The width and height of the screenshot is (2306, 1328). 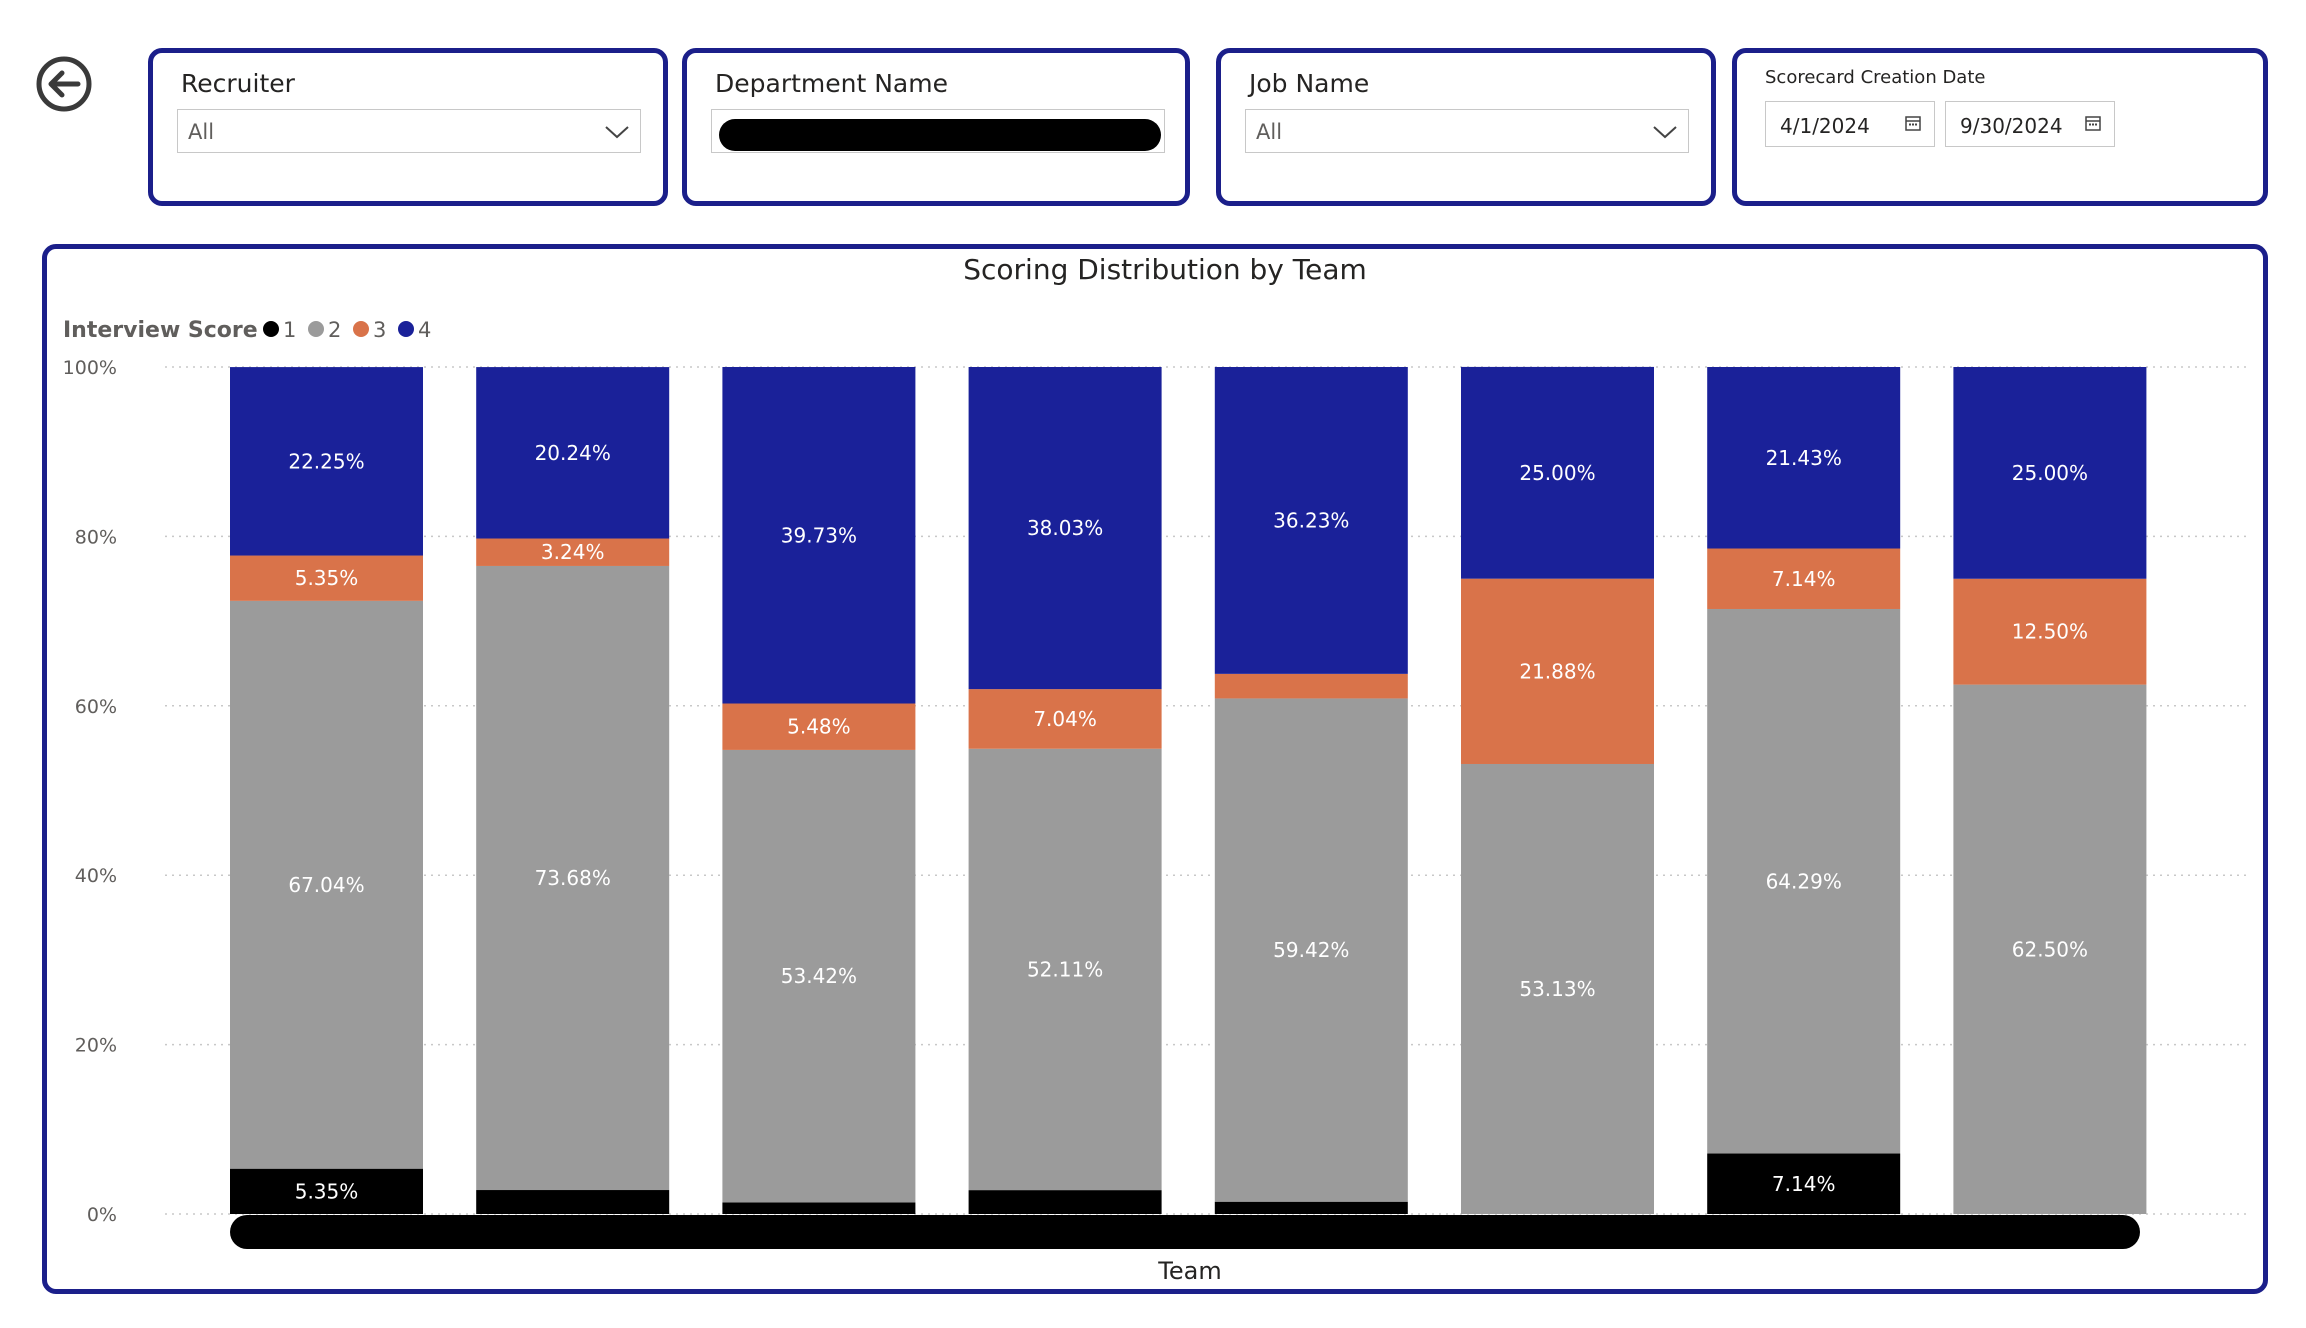 What do you see at coordinates (831, 83) in the screenshot?
I see `department-slicer-title: Department Name` at bounding box center [831, 83].